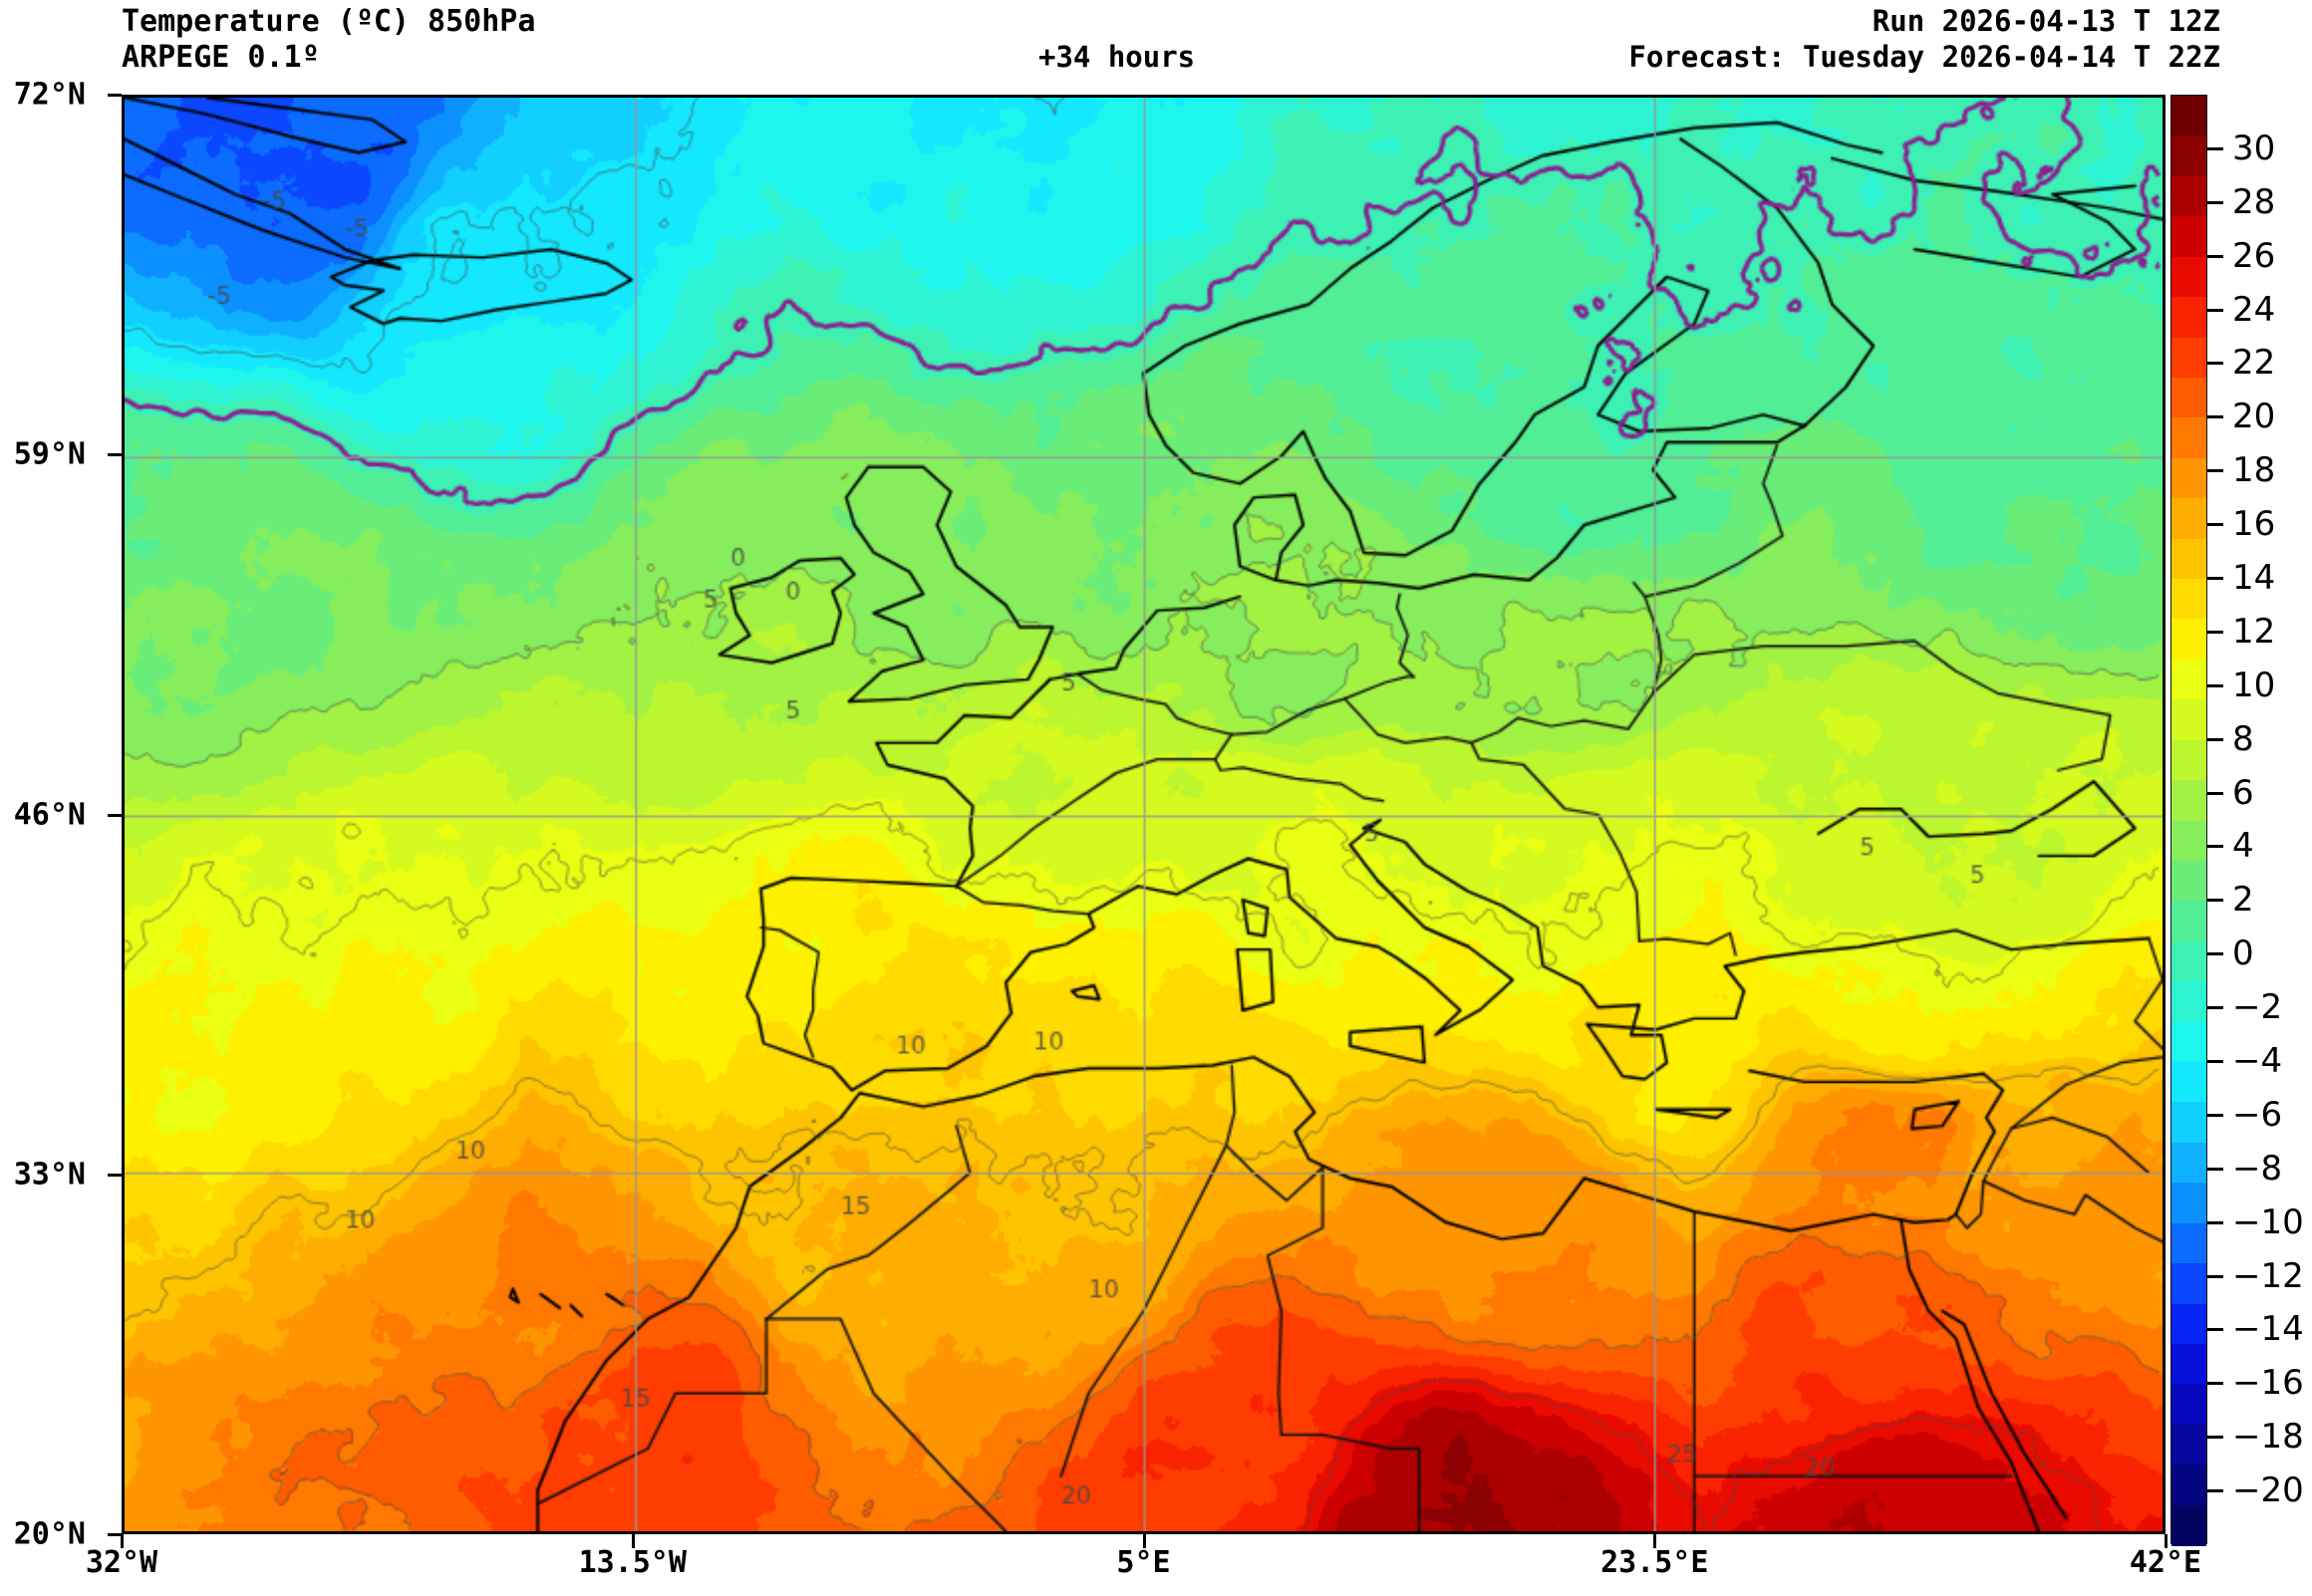 Image resolution: width=2312 pixels, height=1596 pixels. What do you see at coordinates (2268, 1437) in the screenshot?
I see `colorbar-tick-label: −18` at bounding box center [2268, 1437].